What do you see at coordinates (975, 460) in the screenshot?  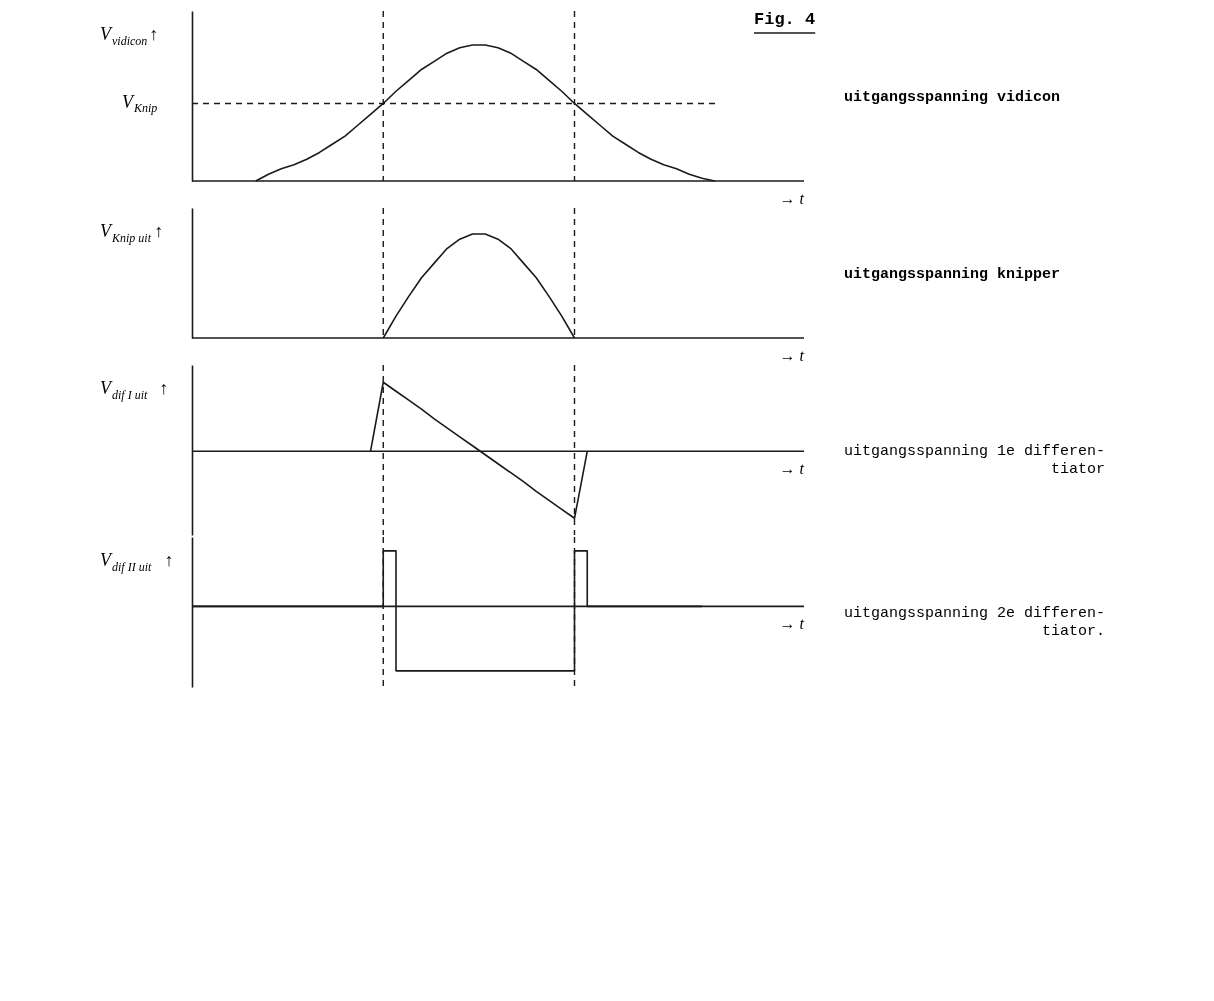 I see `text: uitgangsspanning 1e differen- tiator` at bounding box center [975, 460].